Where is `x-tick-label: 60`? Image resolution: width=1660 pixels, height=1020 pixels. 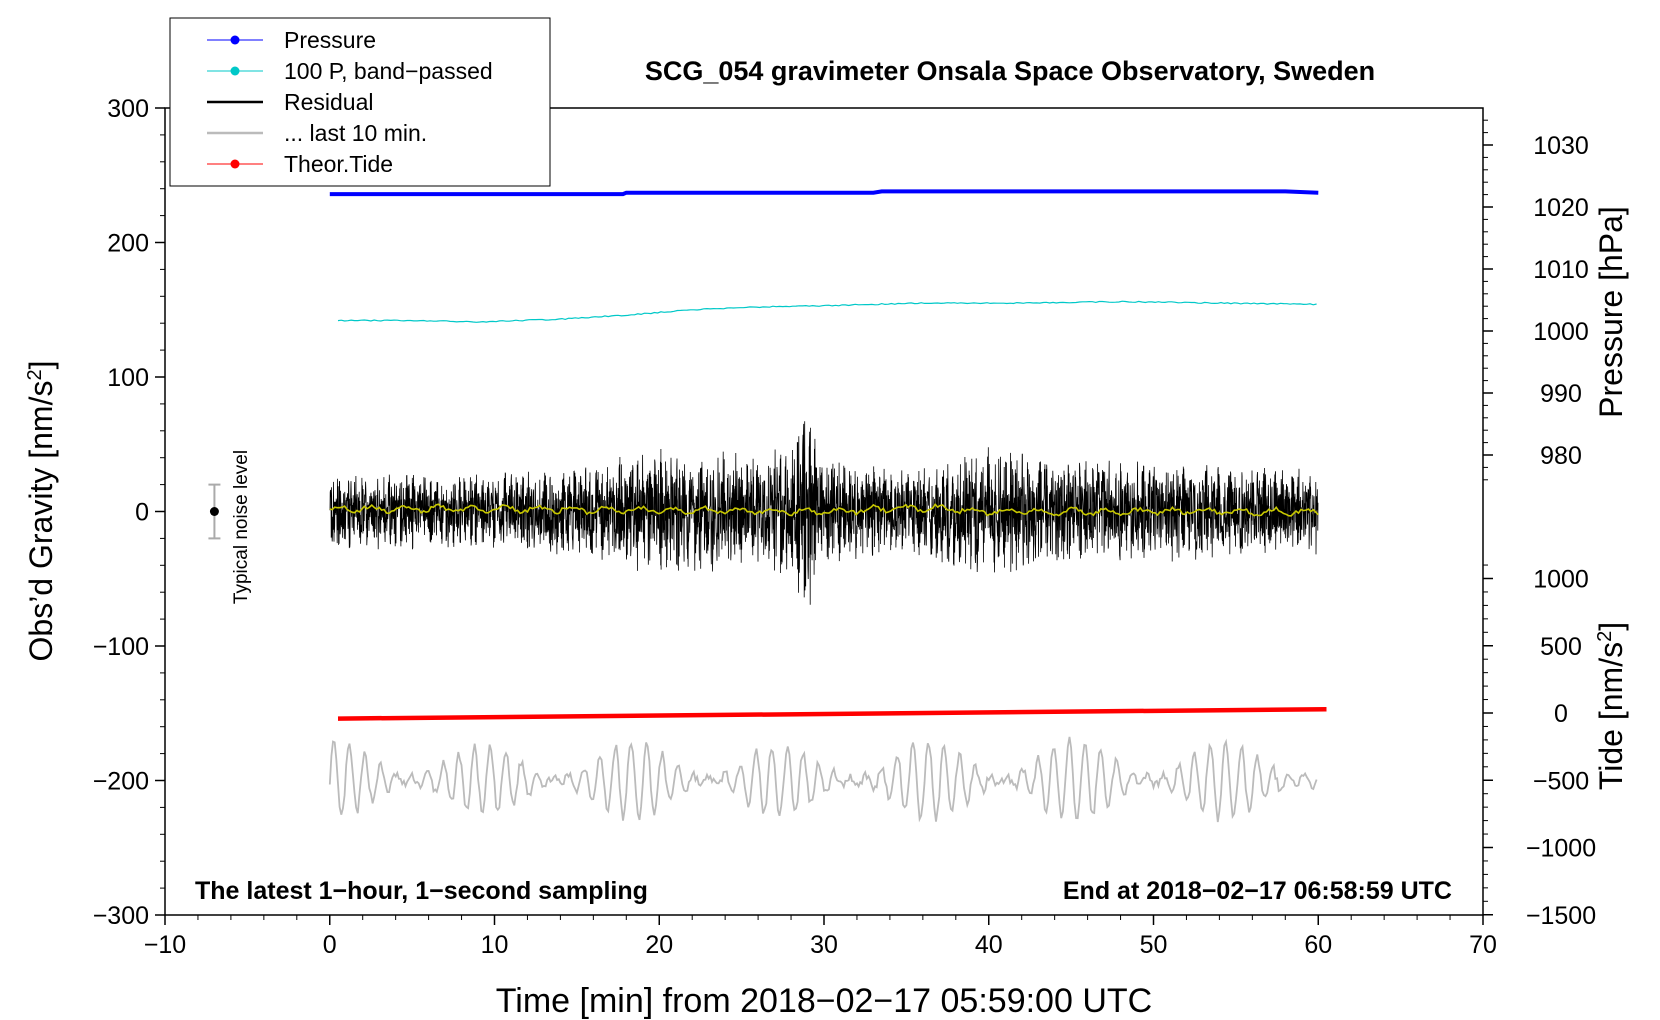 x-tick-label: 60 is located at coordinates (1318, 945).